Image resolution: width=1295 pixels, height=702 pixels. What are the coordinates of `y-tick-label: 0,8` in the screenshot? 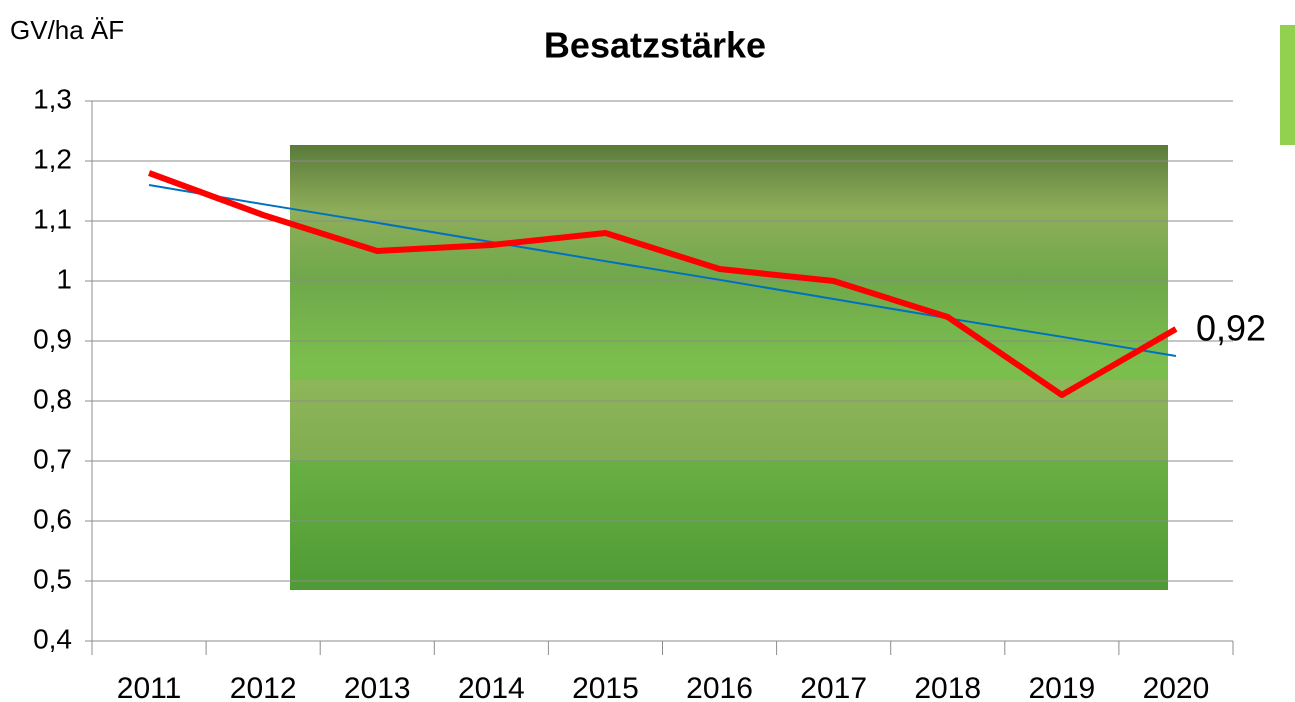 It's located at (52, 398).